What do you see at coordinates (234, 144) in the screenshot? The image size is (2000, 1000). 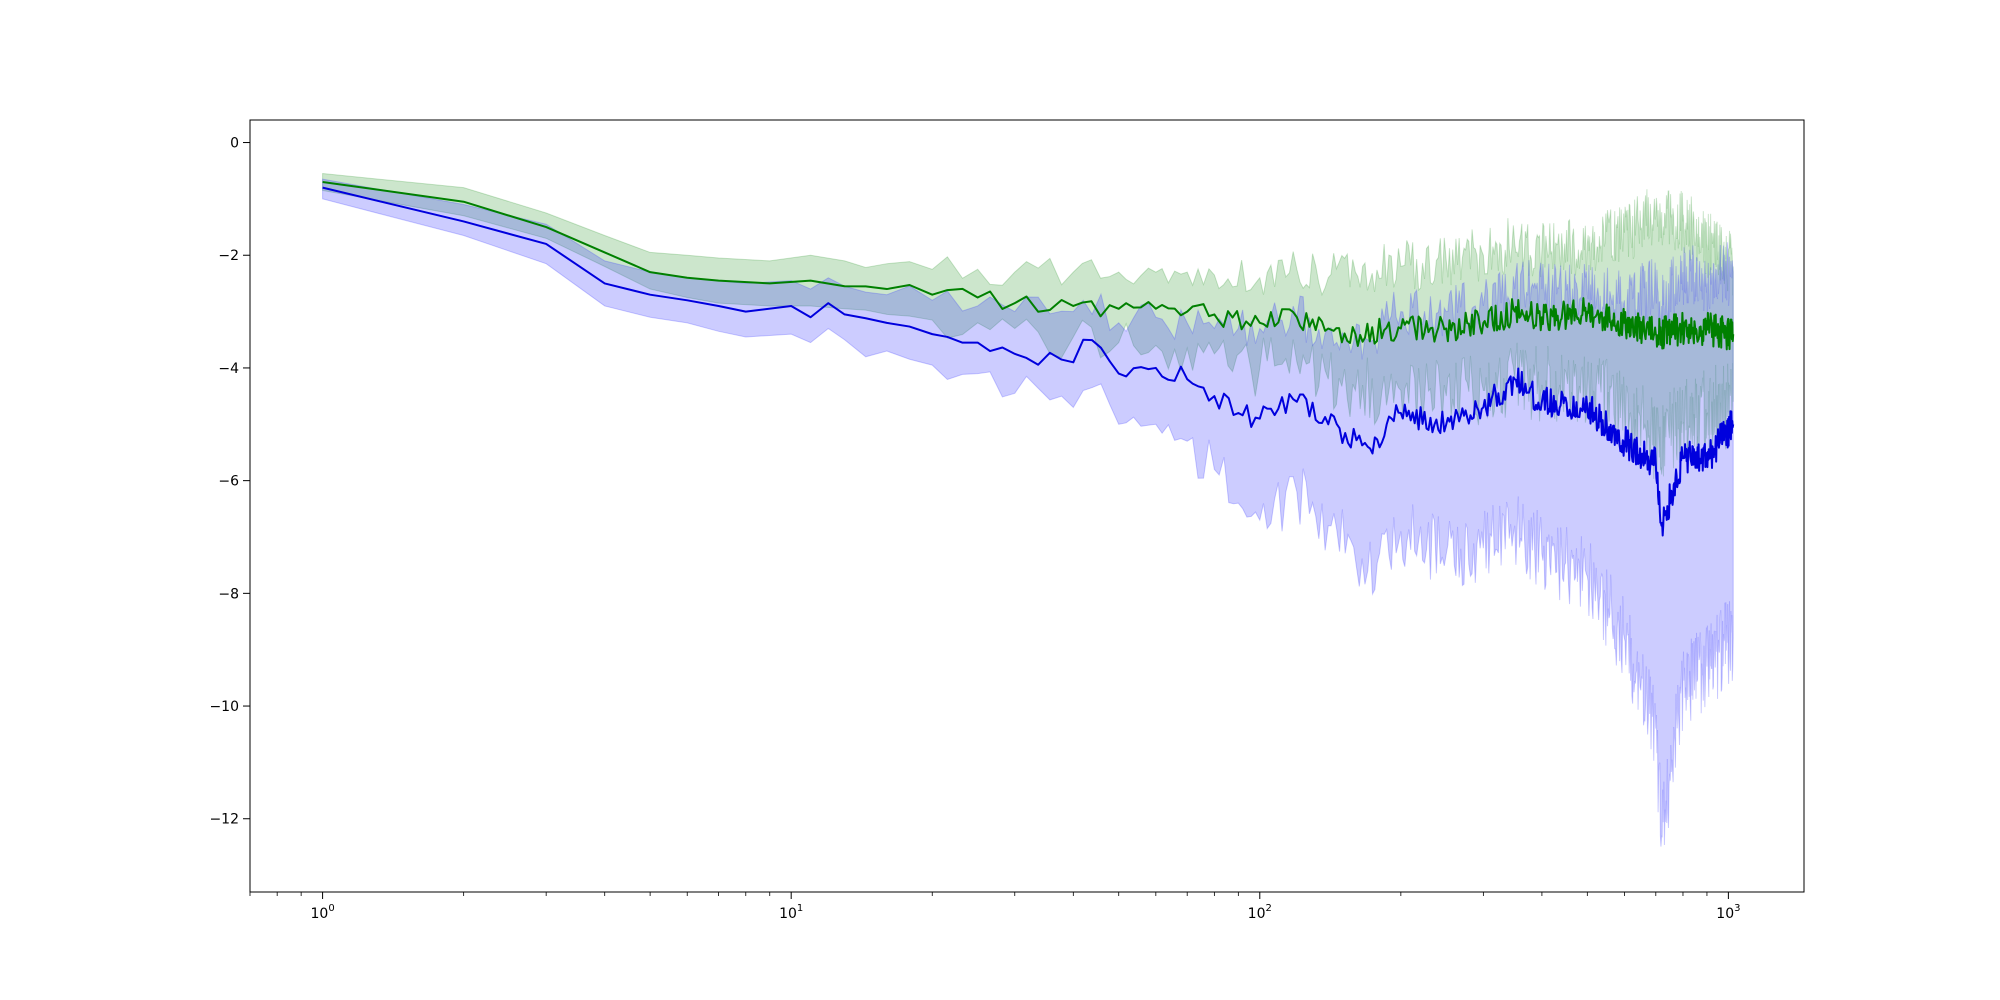 I see `y-tick-label-0: 0` at bounding box center [234, 144].